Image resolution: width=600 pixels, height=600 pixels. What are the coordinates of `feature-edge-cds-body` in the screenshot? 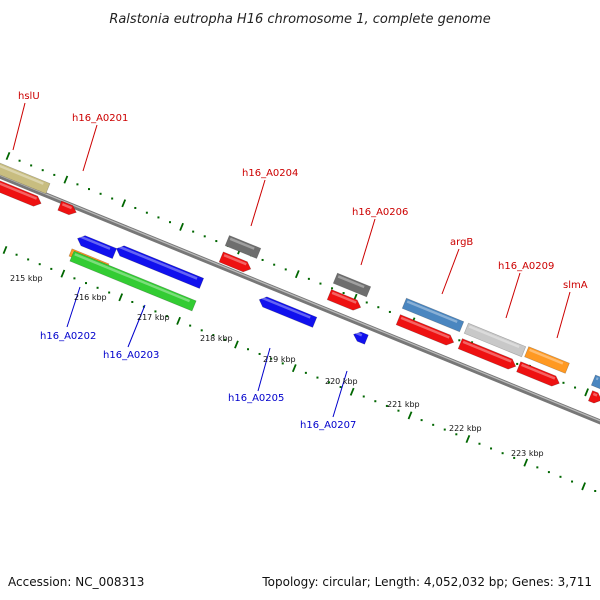 It's located at (593, 397).